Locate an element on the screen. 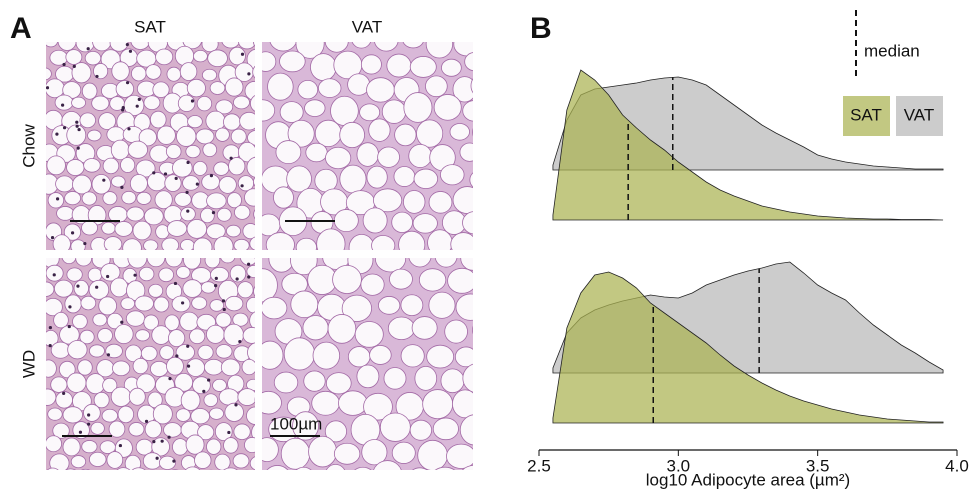 The height and width of the screenshot is (491, 971). x-tick-label: 4.0 is located at coordinates (957, 465).